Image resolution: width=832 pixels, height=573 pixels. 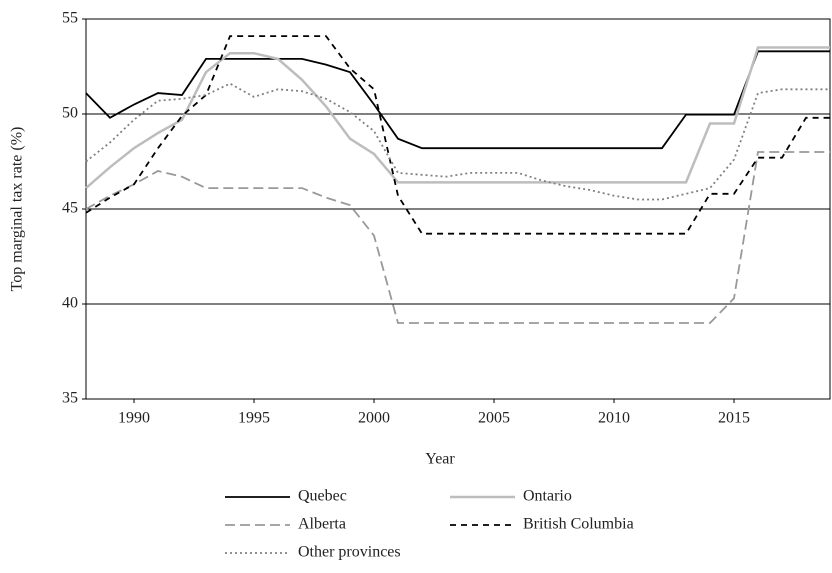 I want to click on x-tick-label: 2005, so click(x=494, y=418).